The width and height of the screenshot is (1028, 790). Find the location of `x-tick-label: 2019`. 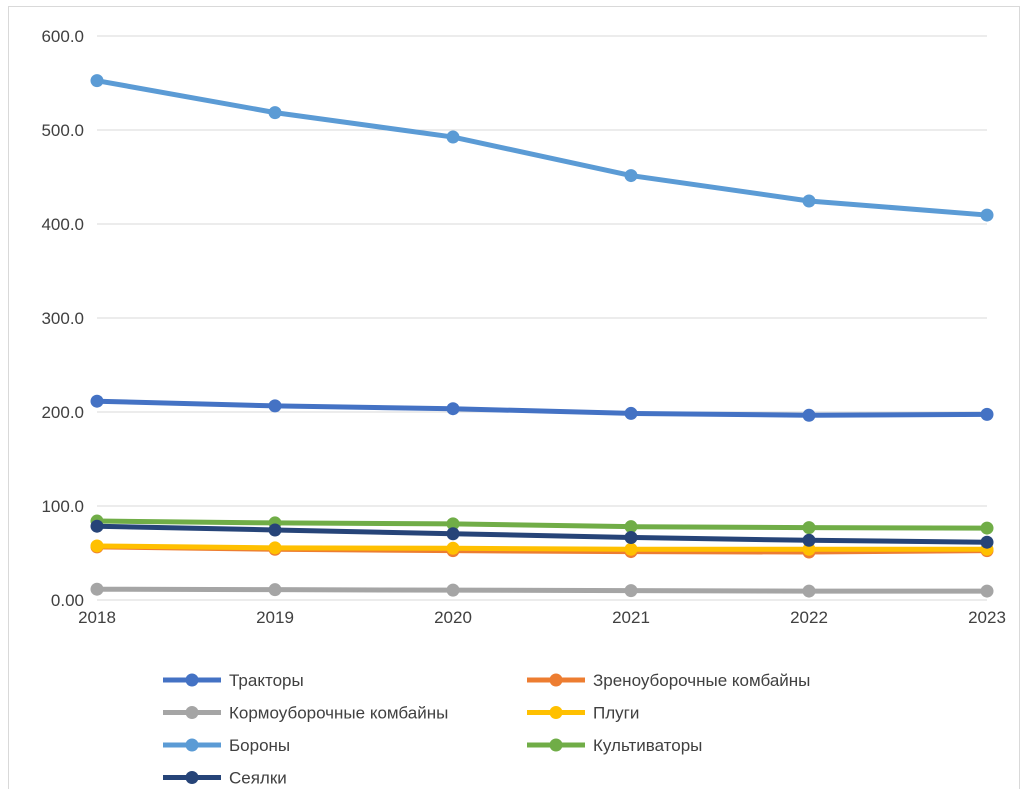

x-tick-label: 2019 is located at coordinates (275, 617).